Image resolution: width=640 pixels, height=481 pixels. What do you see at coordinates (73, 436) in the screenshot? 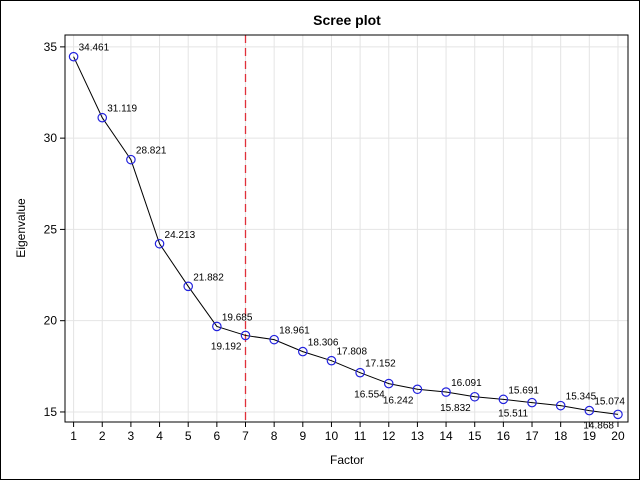
I see `x-tick-label: 1` at bounding box center [73, 436].